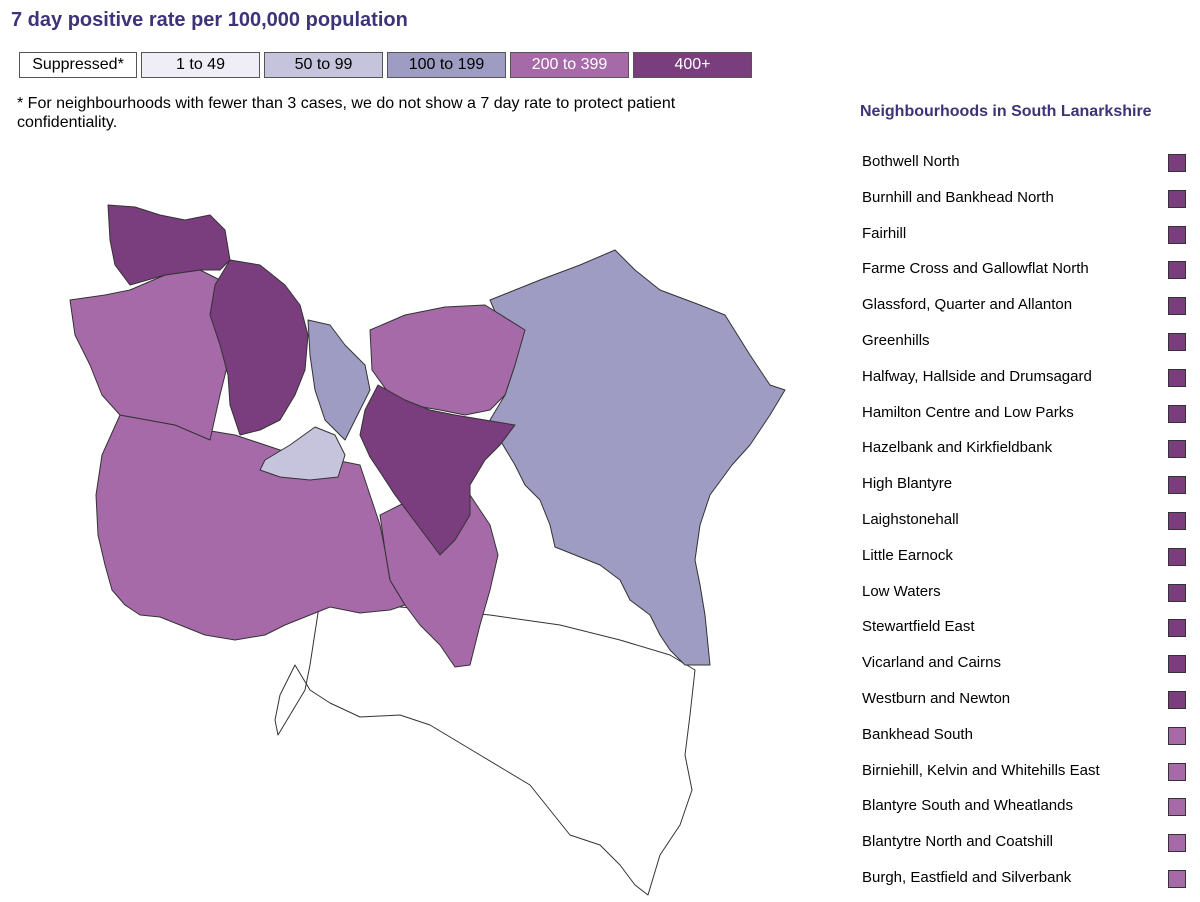 The height and width of the screenshot is (902, 1200). What do you see at coordinates (259, 347) in the screenshot?
I see `map-region-hamilton-area` at bounding box center [259, 347].